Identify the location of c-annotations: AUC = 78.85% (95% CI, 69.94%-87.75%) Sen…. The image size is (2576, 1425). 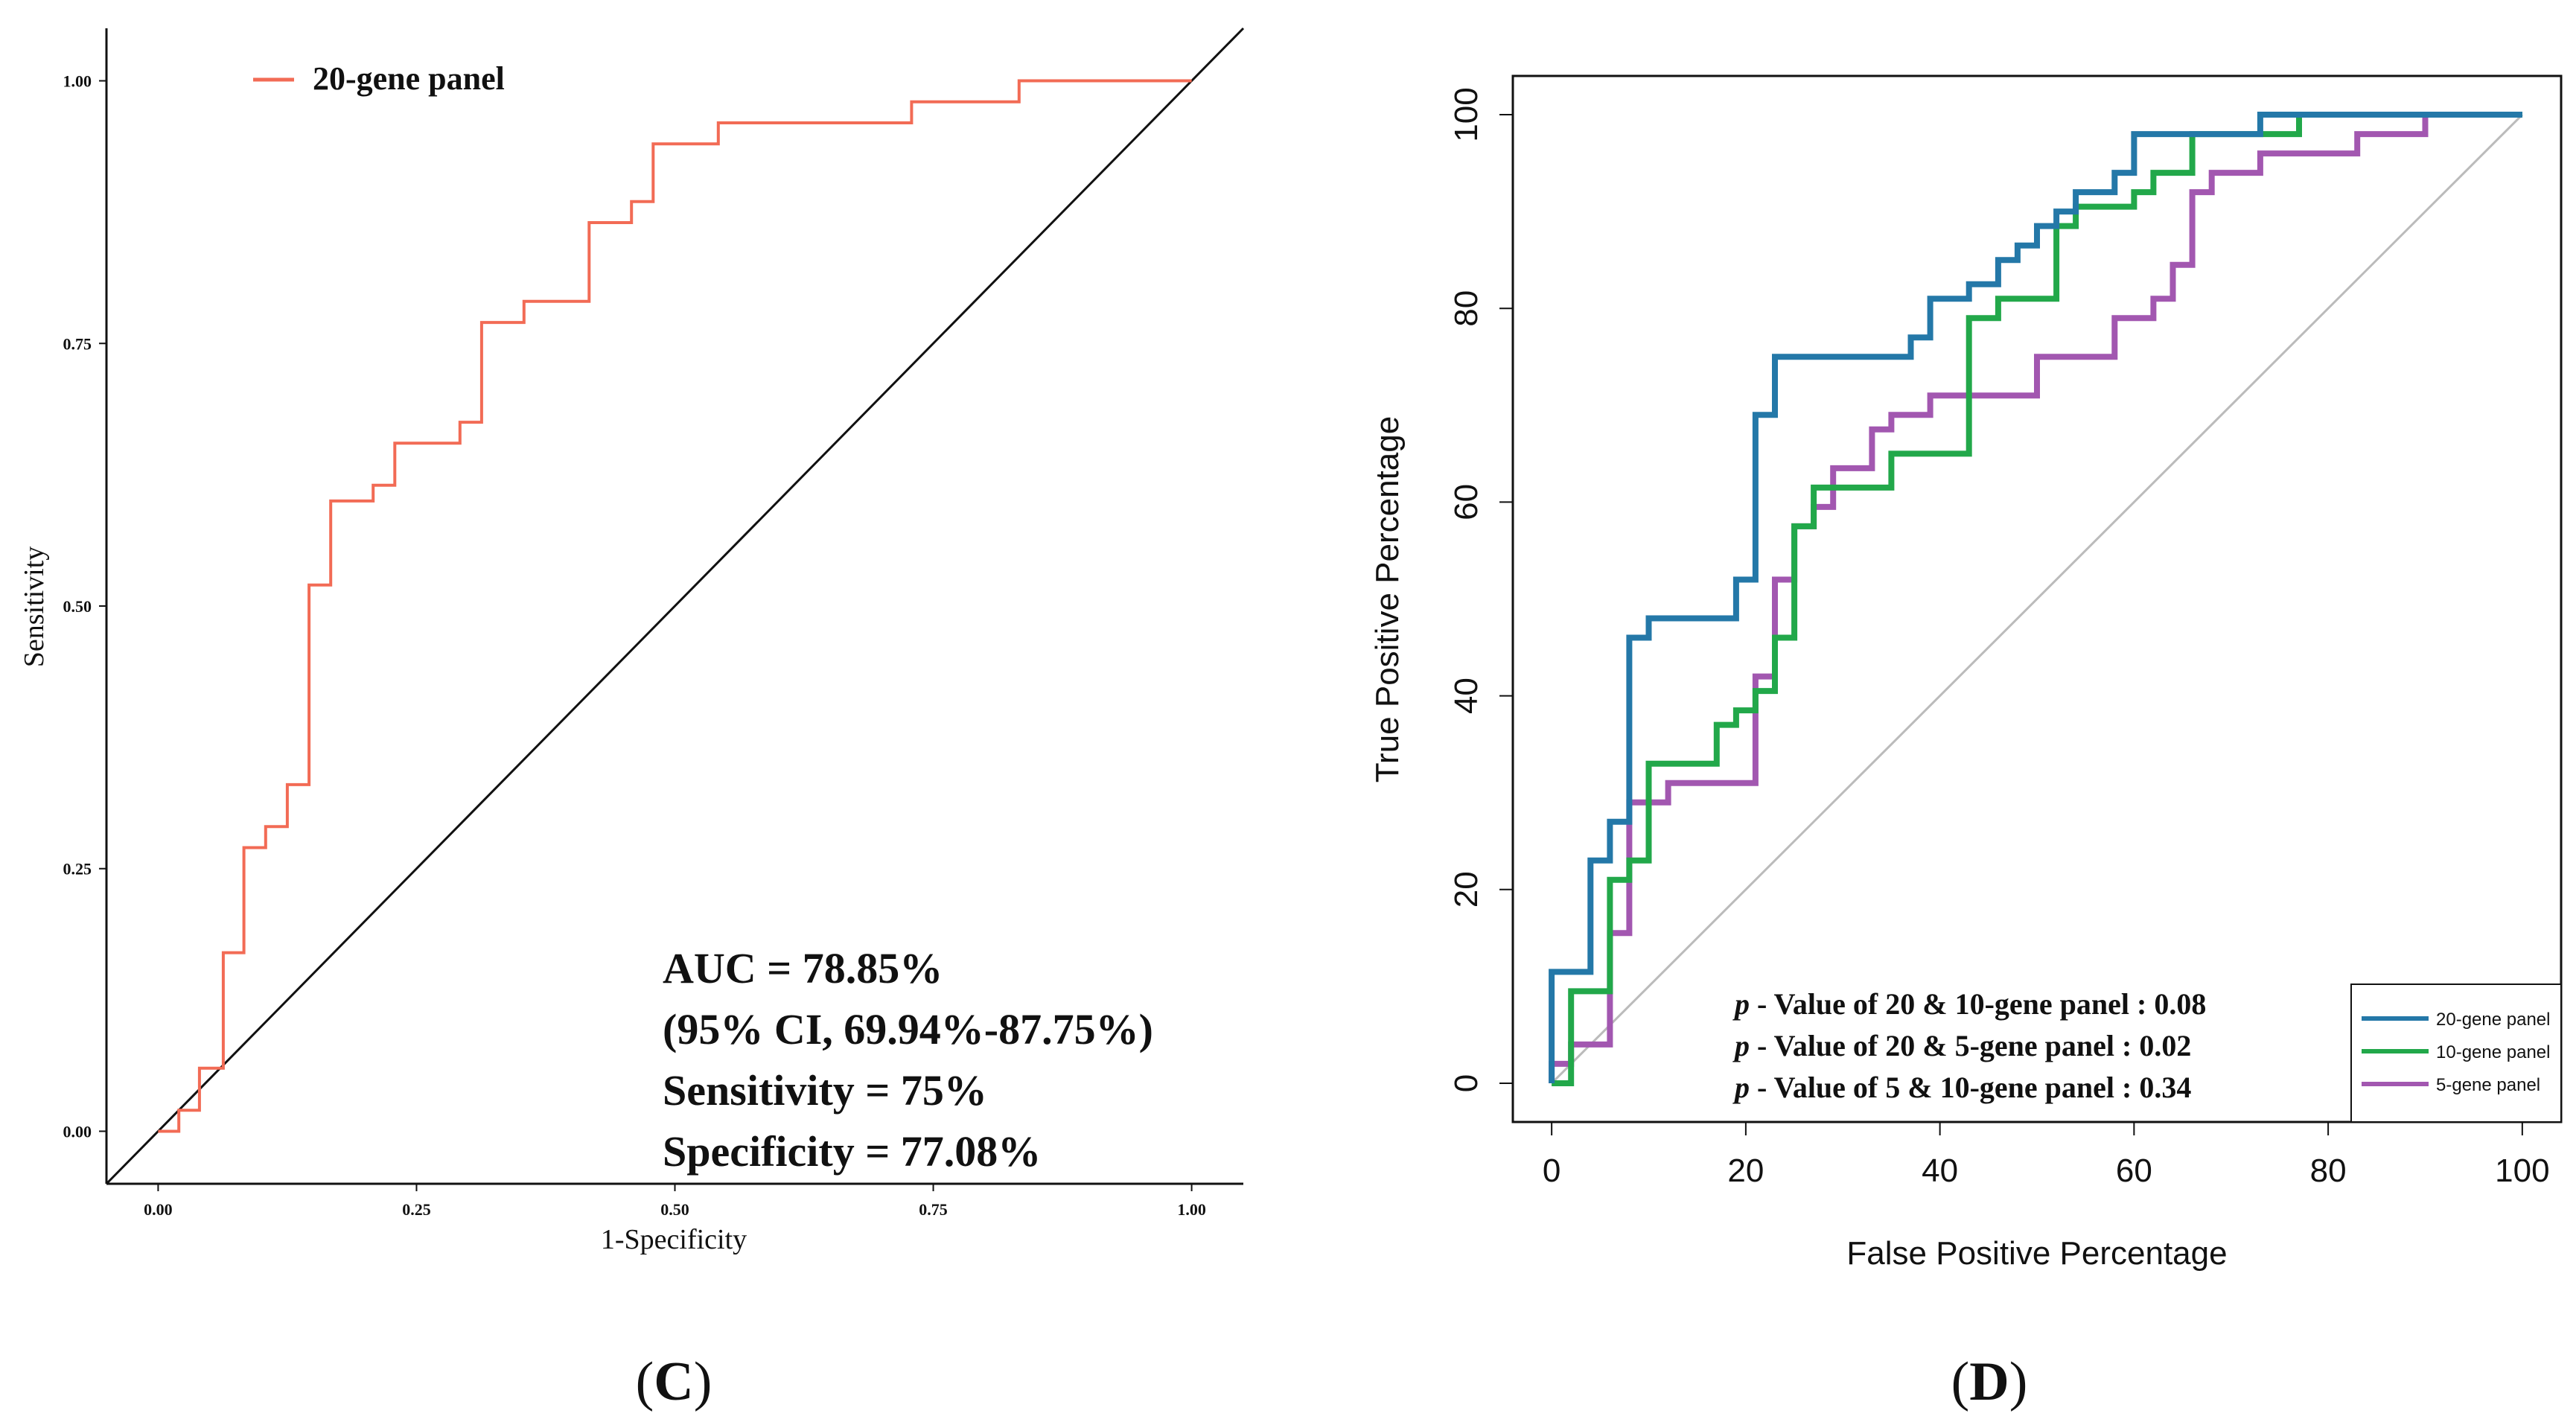
(908, 1060).